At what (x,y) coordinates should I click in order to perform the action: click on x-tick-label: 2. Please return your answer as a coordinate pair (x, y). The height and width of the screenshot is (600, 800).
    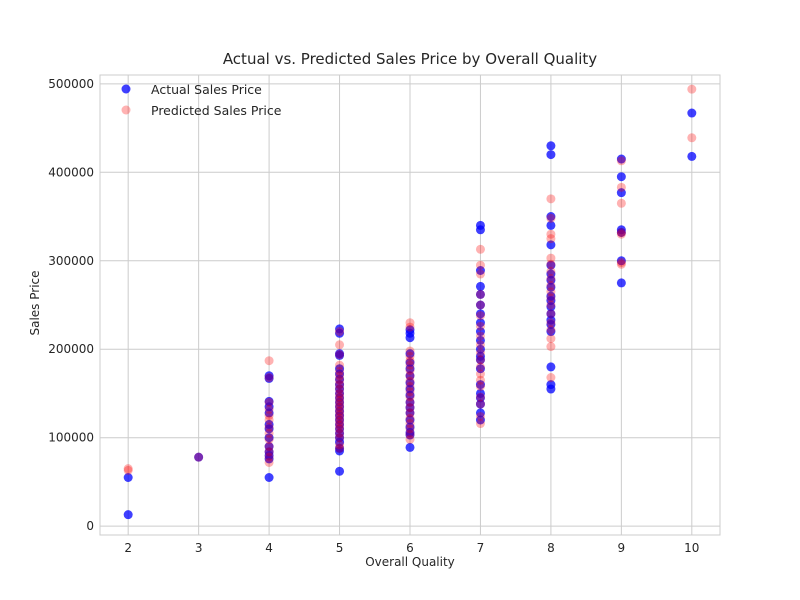
    Looking at the image, I should click on (128, 548).